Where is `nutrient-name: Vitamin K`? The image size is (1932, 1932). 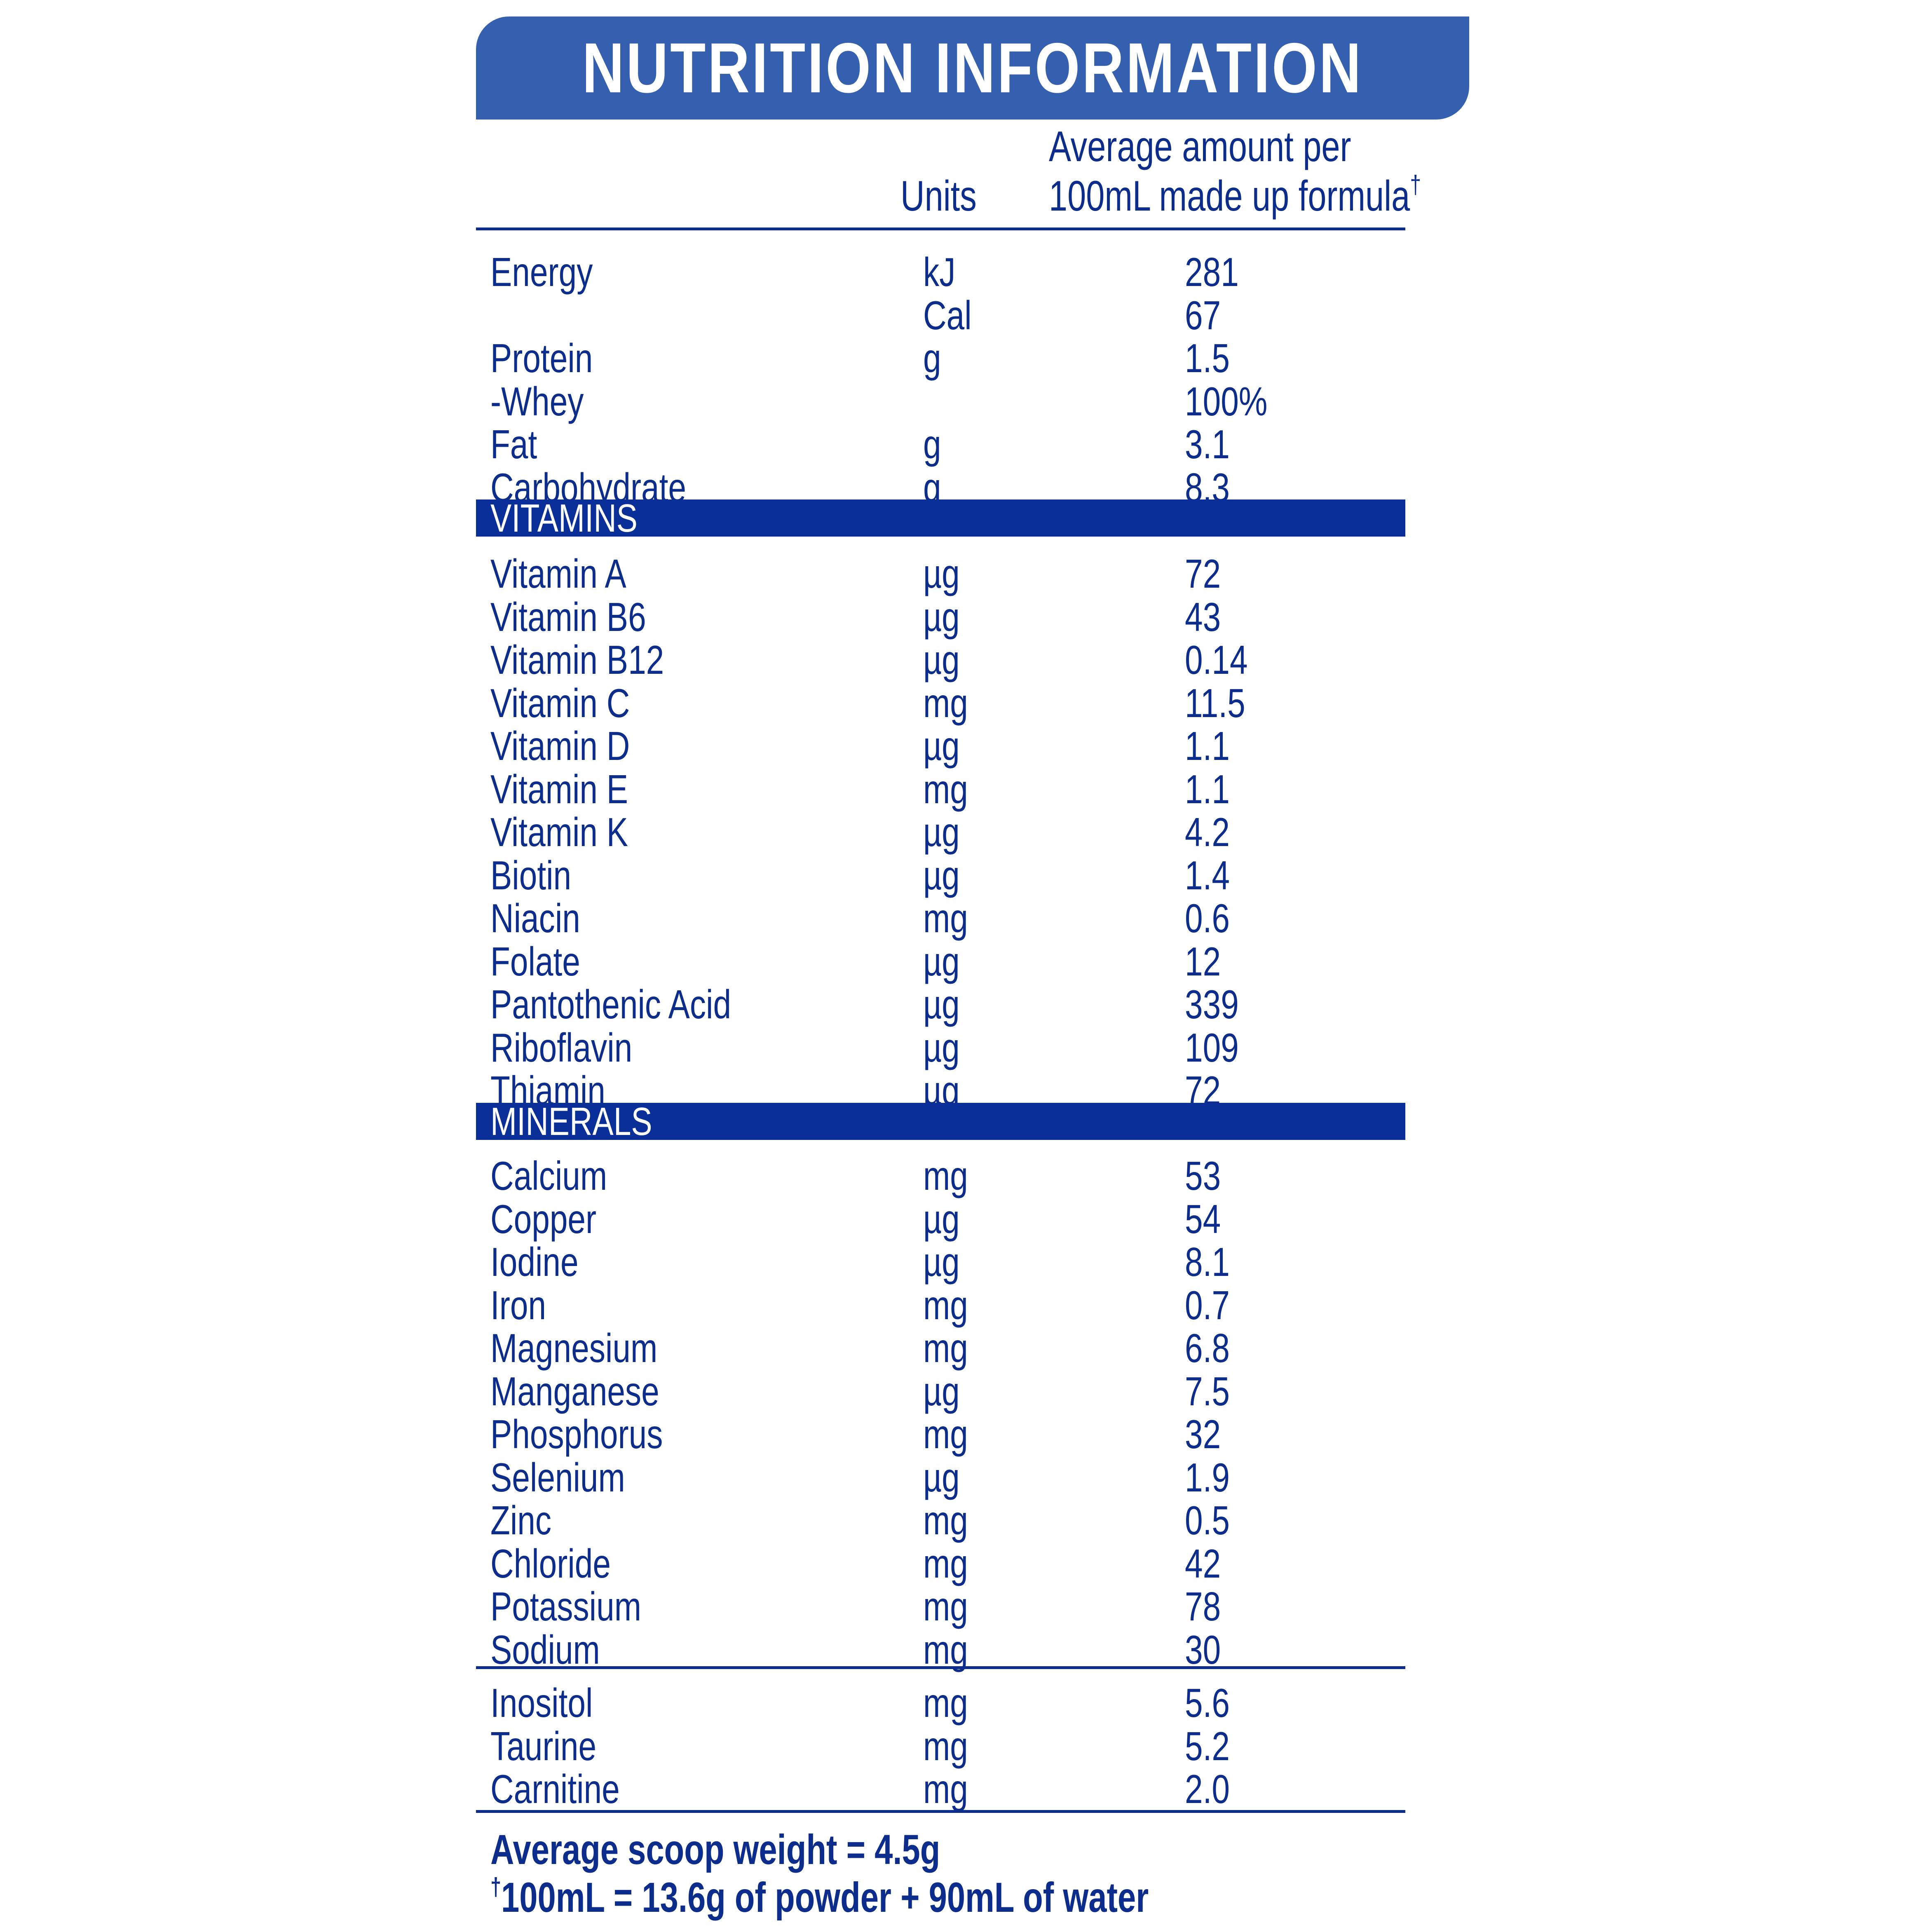 nutrient-name: Vitamin K is located at coordinates (559, 832).